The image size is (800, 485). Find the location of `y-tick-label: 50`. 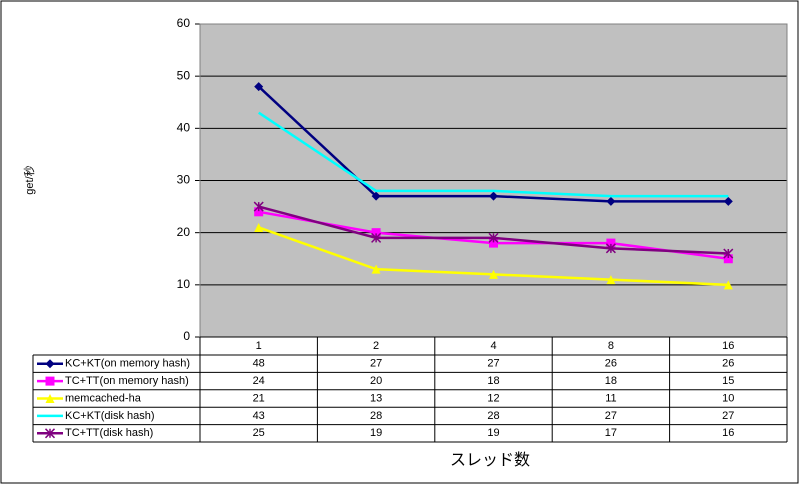

y-tick-label: 50 is located at coordinates (184, 75).